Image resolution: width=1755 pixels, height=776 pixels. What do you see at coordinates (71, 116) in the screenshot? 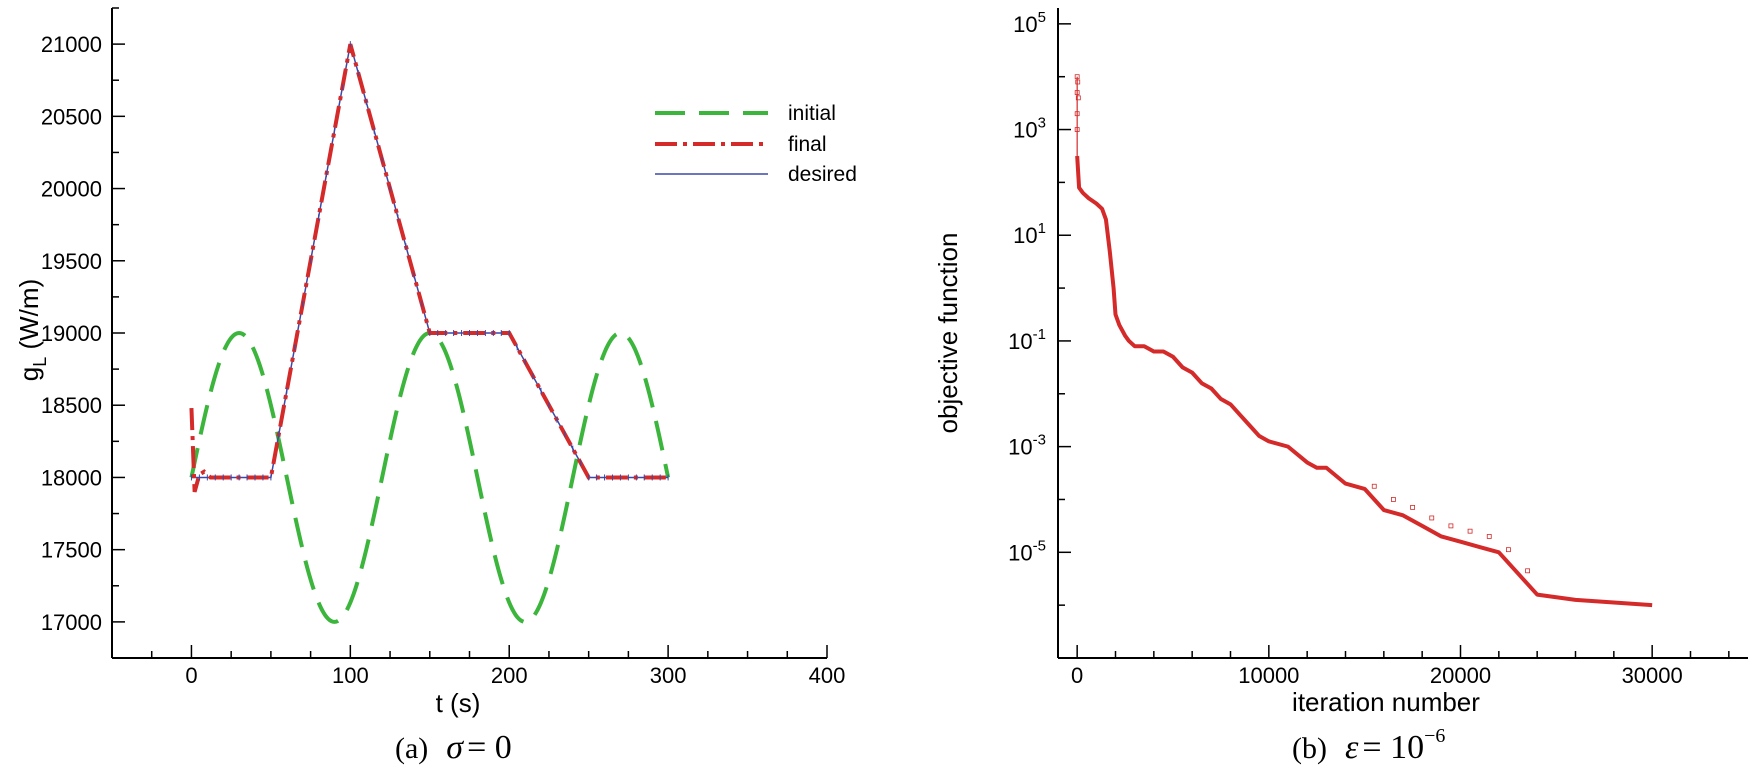
I see `y-tick-label: 20500` at bounding box center [71, 116].